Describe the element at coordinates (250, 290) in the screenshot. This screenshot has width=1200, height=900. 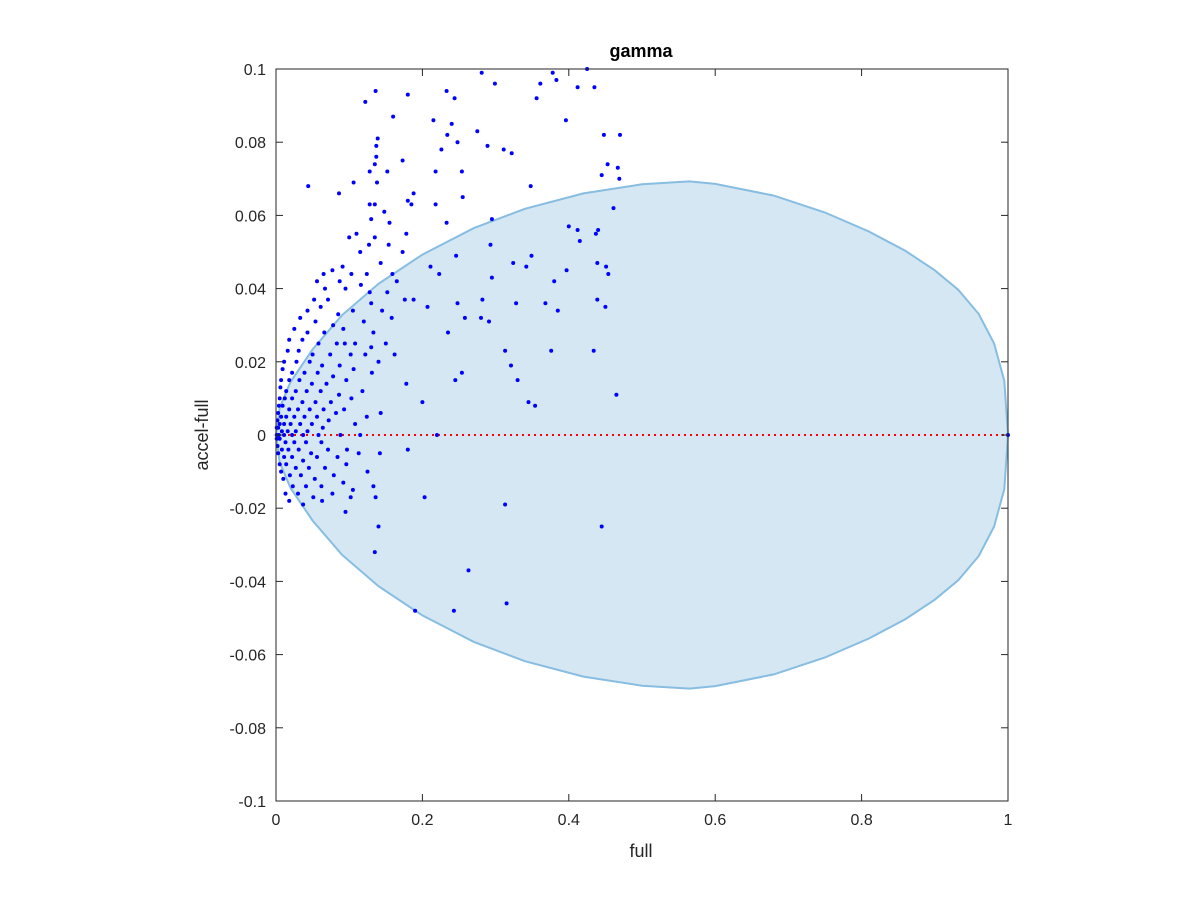
I see `y-tick-label: 0.04` at that location.